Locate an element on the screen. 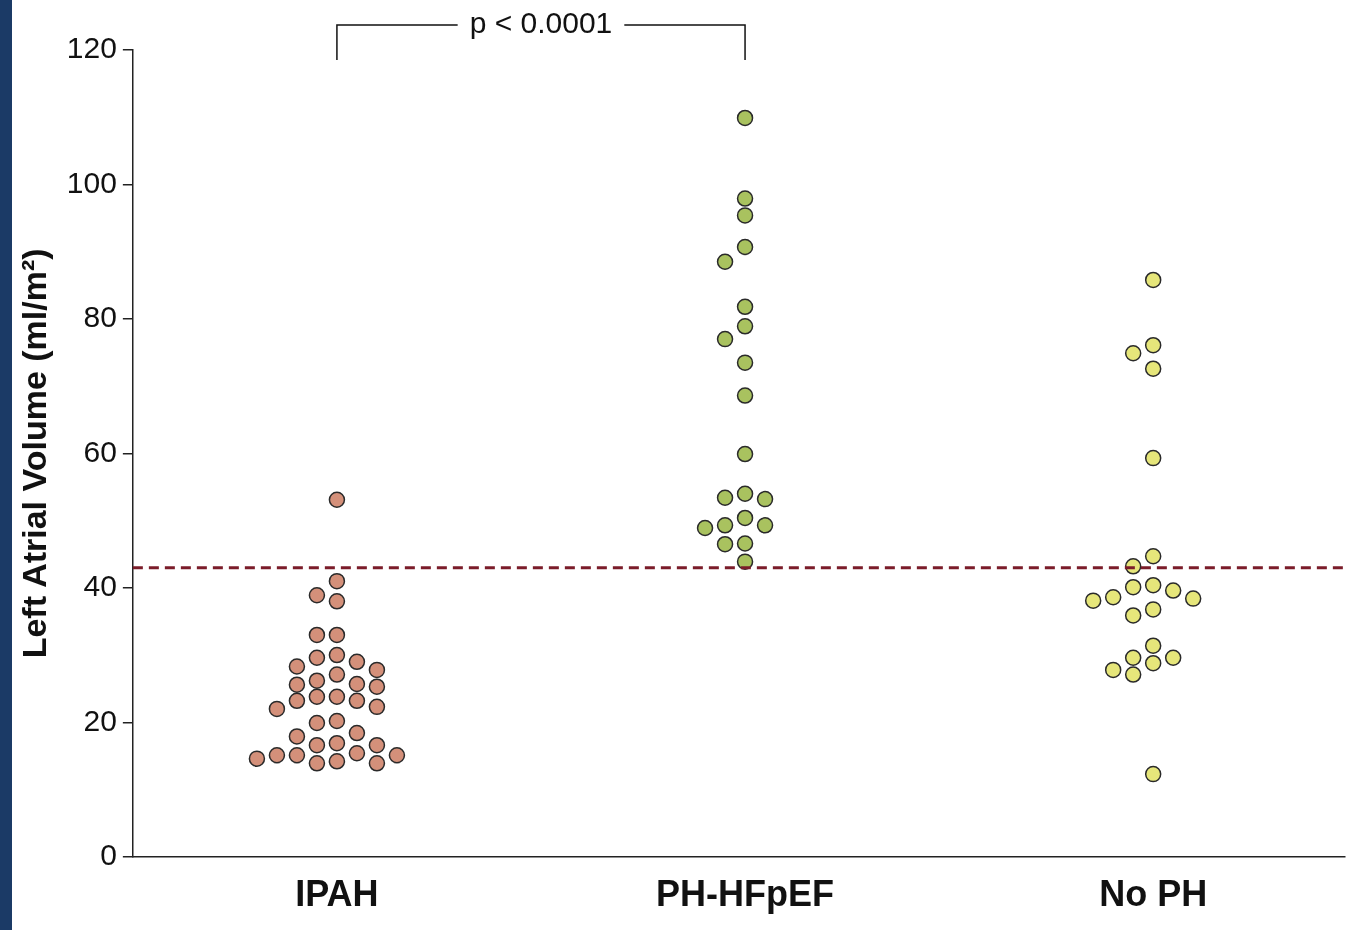 This screenshot has width=1354, height=930. text: p < 0.0001 is located at coordinates (541, 23).